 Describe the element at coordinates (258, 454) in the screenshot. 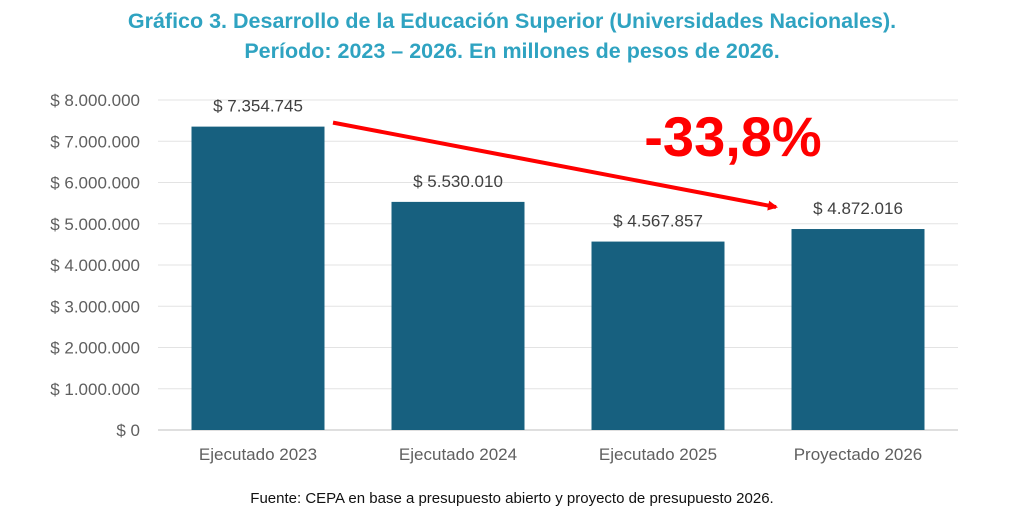

I see `x-tick-label: Ejecutado 2023` at that location.